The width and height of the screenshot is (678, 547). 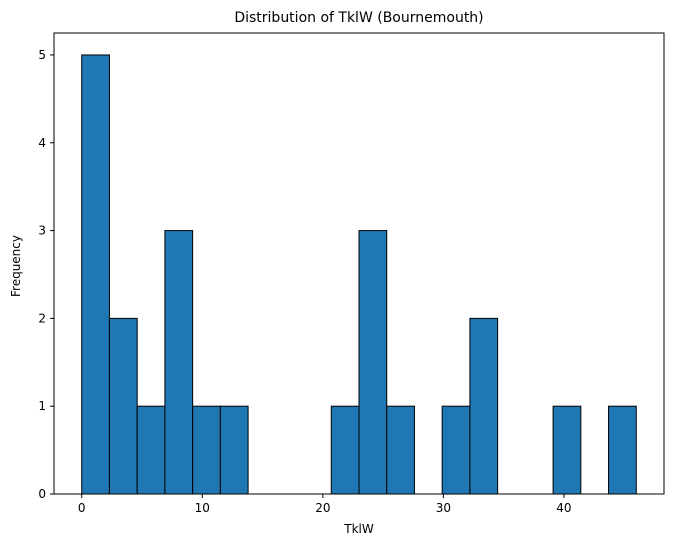 I want to click on y-tick-label: 2, so click(x=42, y=318).